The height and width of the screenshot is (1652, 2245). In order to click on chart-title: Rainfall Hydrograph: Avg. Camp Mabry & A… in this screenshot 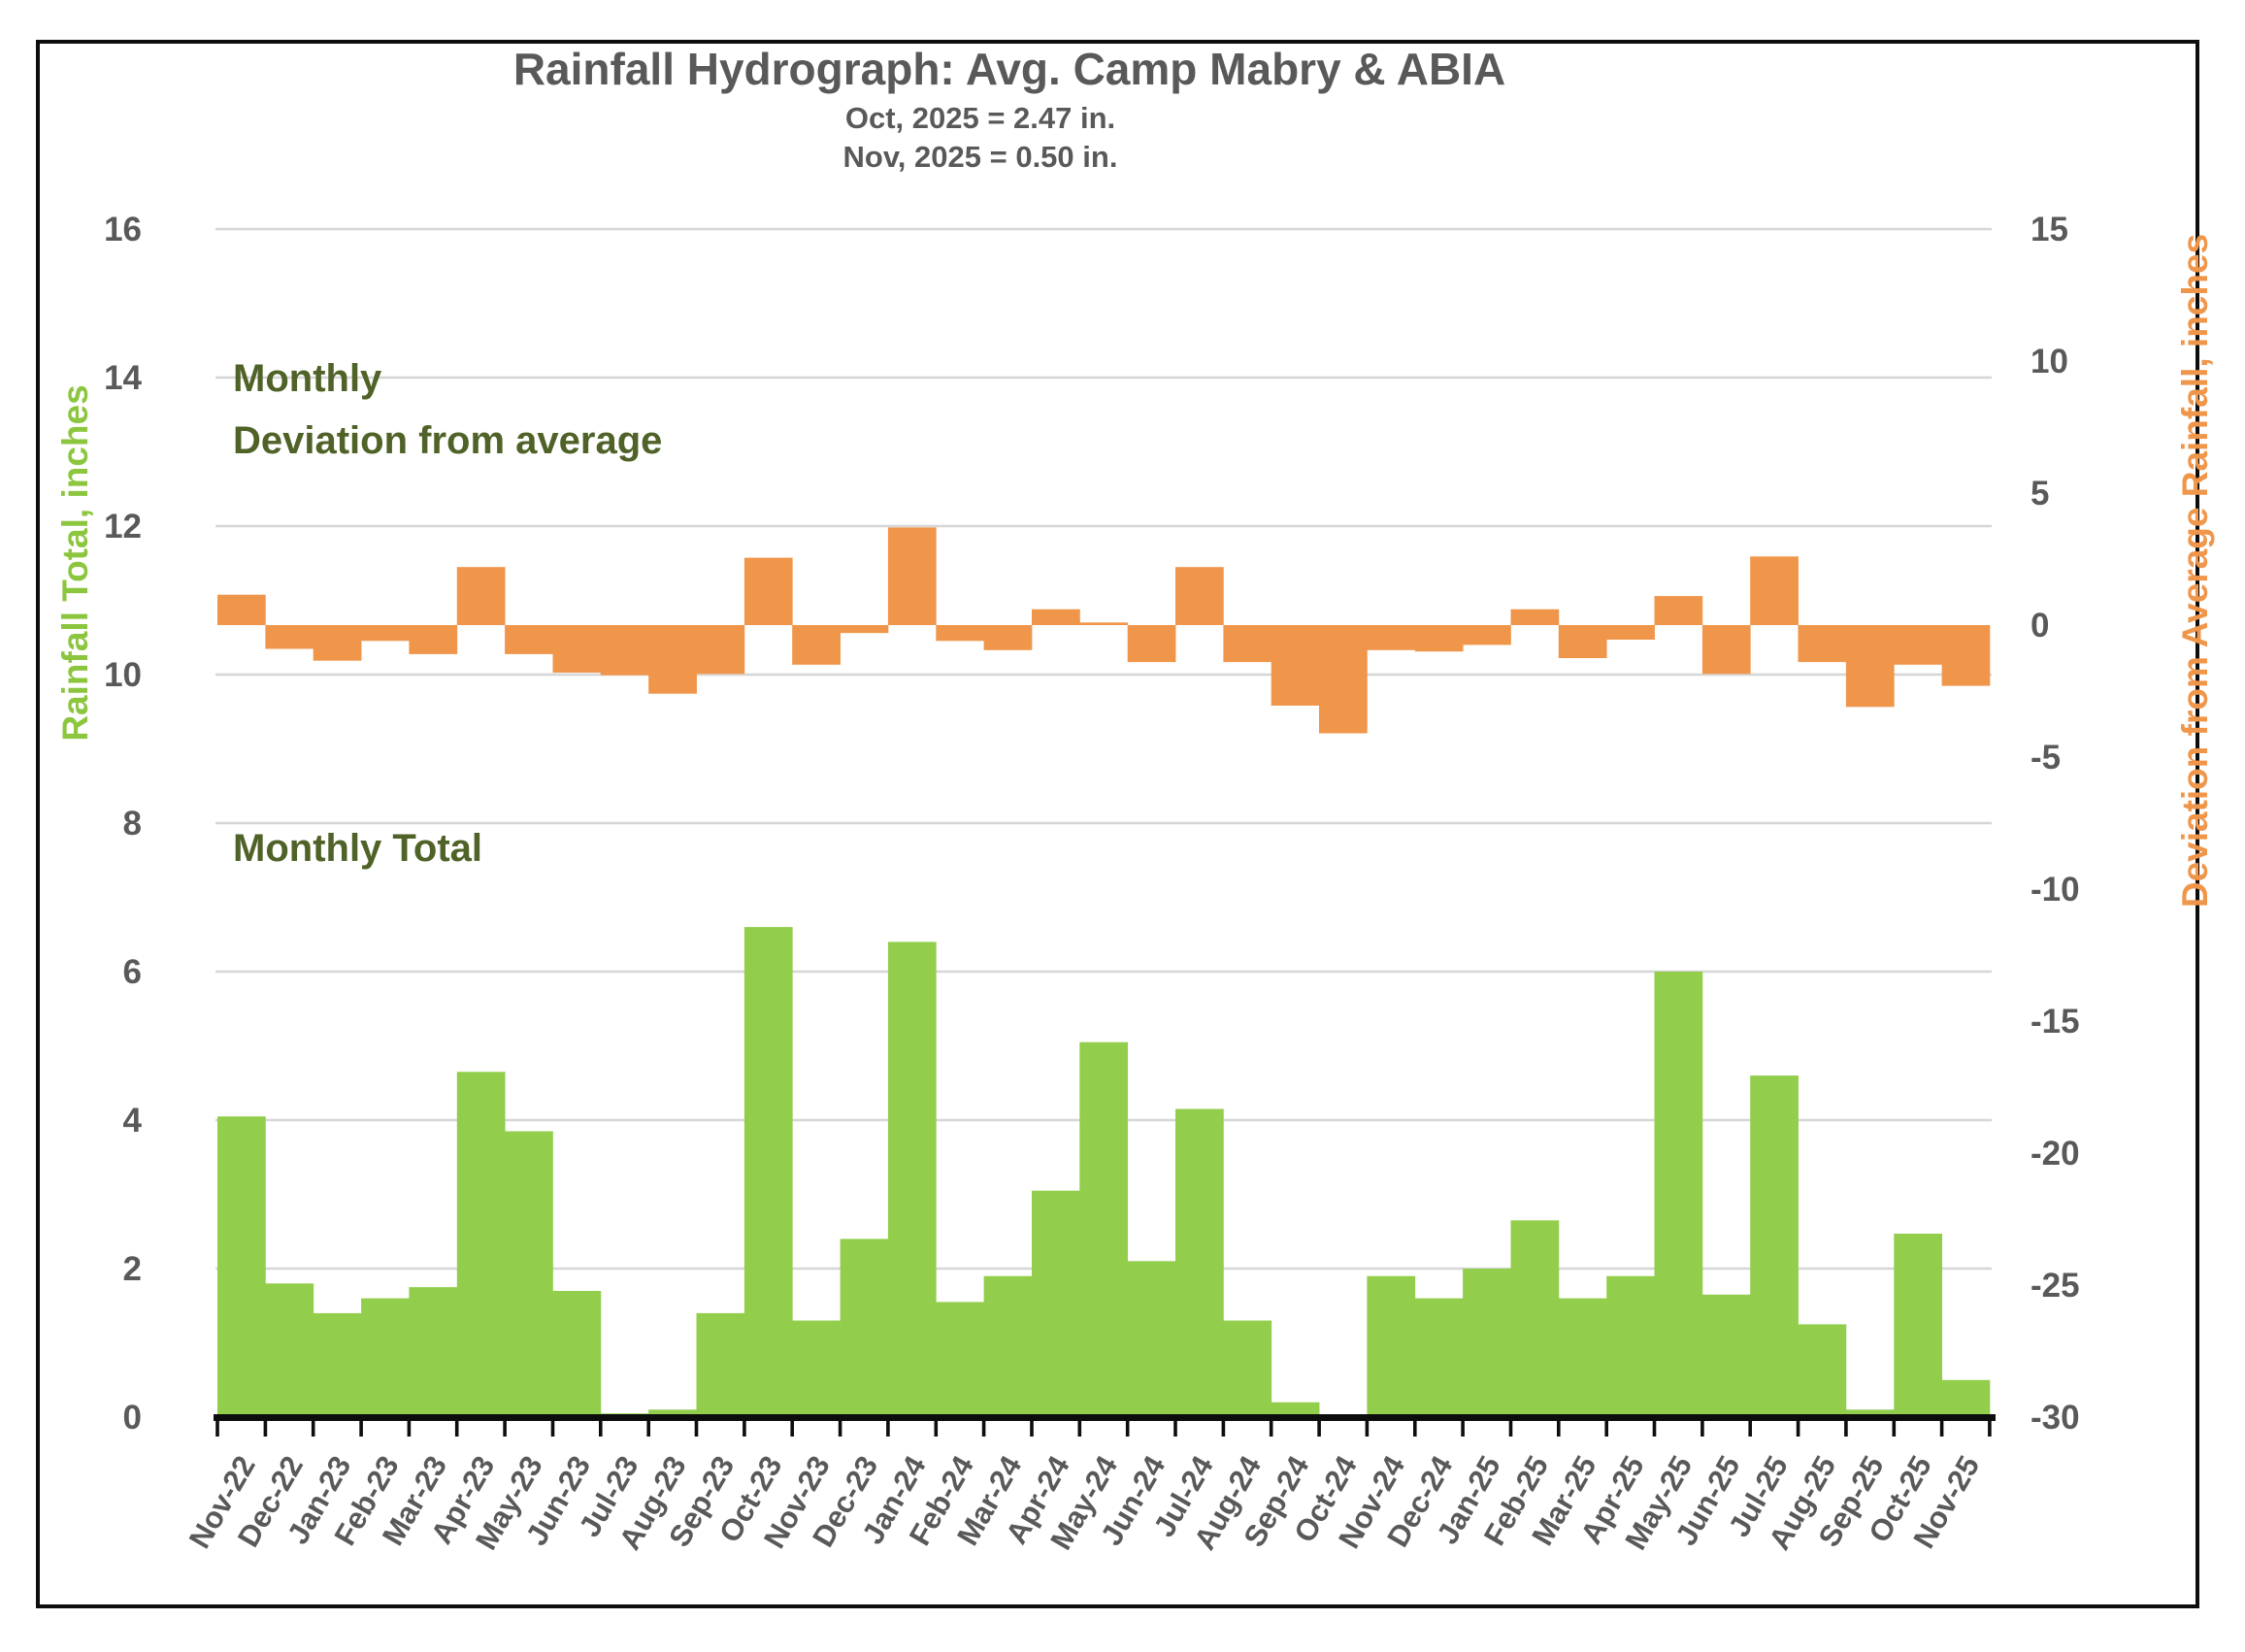, I will do `click(1009, 69)`.